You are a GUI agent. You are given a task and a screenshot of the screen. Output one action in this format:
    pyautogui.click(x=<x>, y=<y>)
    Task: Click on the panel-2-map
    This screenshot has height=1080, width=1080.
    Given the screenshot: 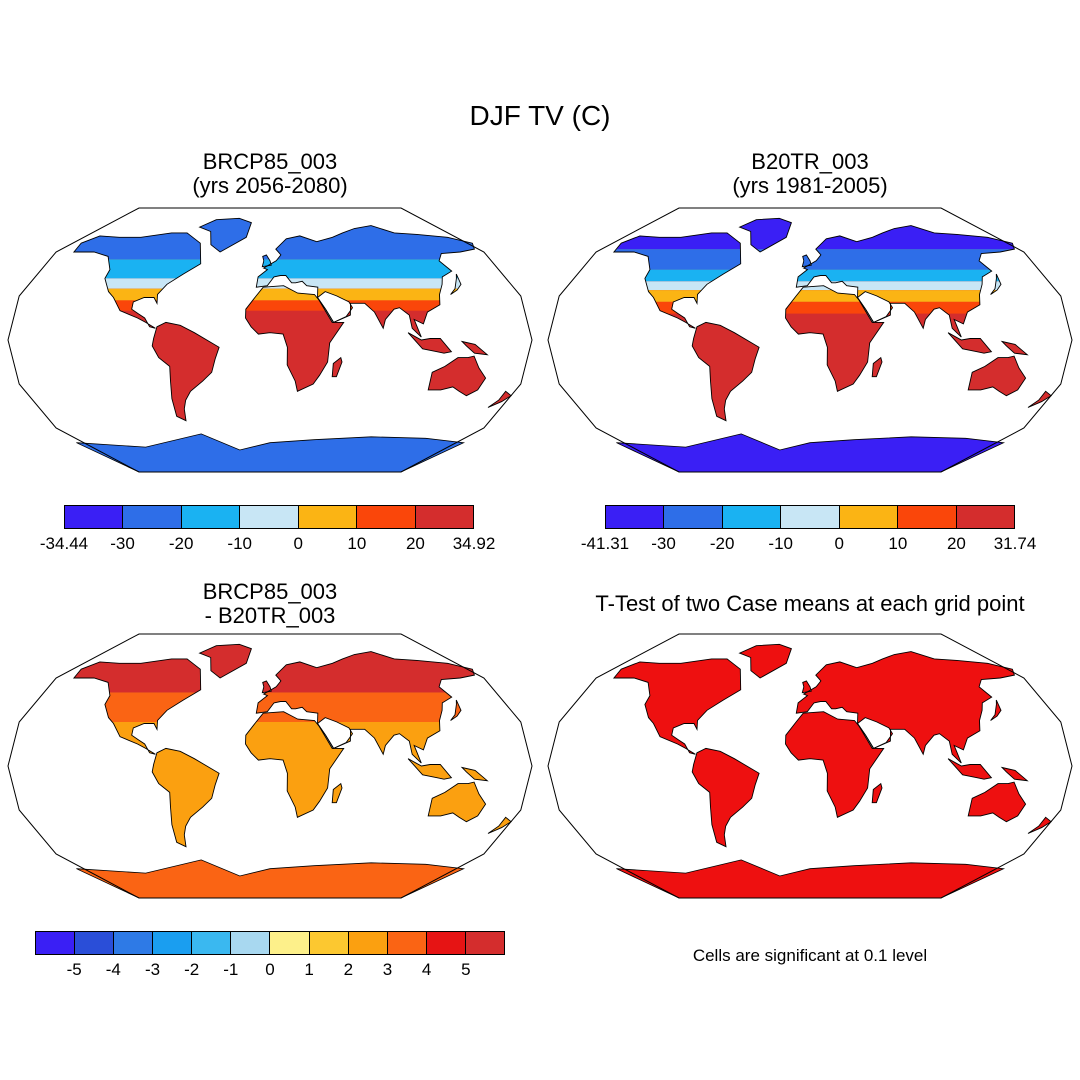 What is the action you would take?
    pyautogui.click(x=810, y=340)
    